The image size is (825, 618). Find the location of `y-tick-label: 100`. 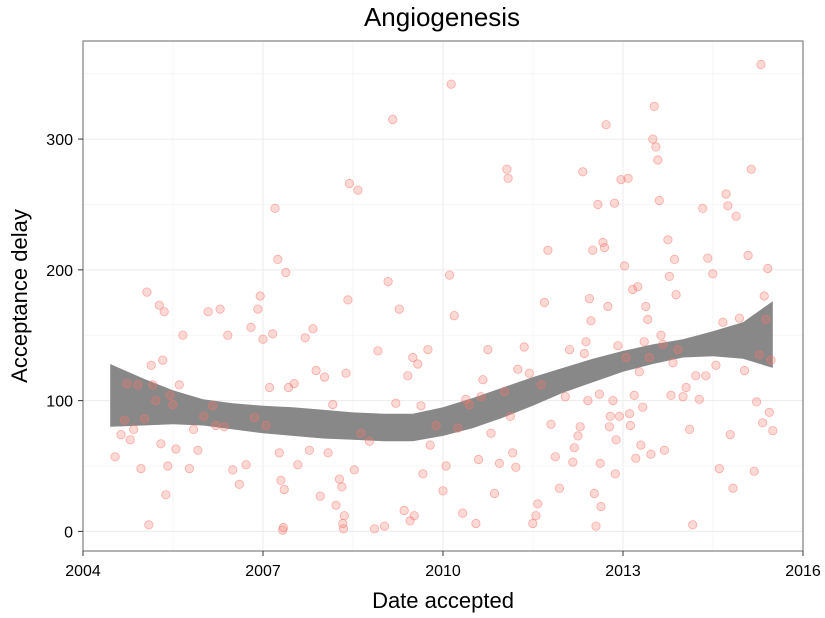

y-tick-label: 100 is located at coordinates (59, 402).